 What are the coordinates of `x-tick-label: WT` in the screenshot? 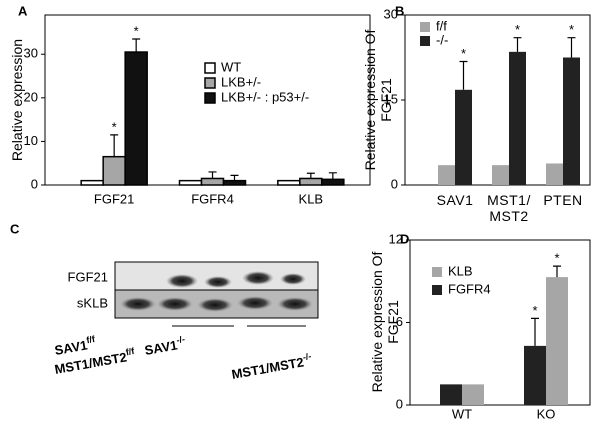 It's located at (462, 413).